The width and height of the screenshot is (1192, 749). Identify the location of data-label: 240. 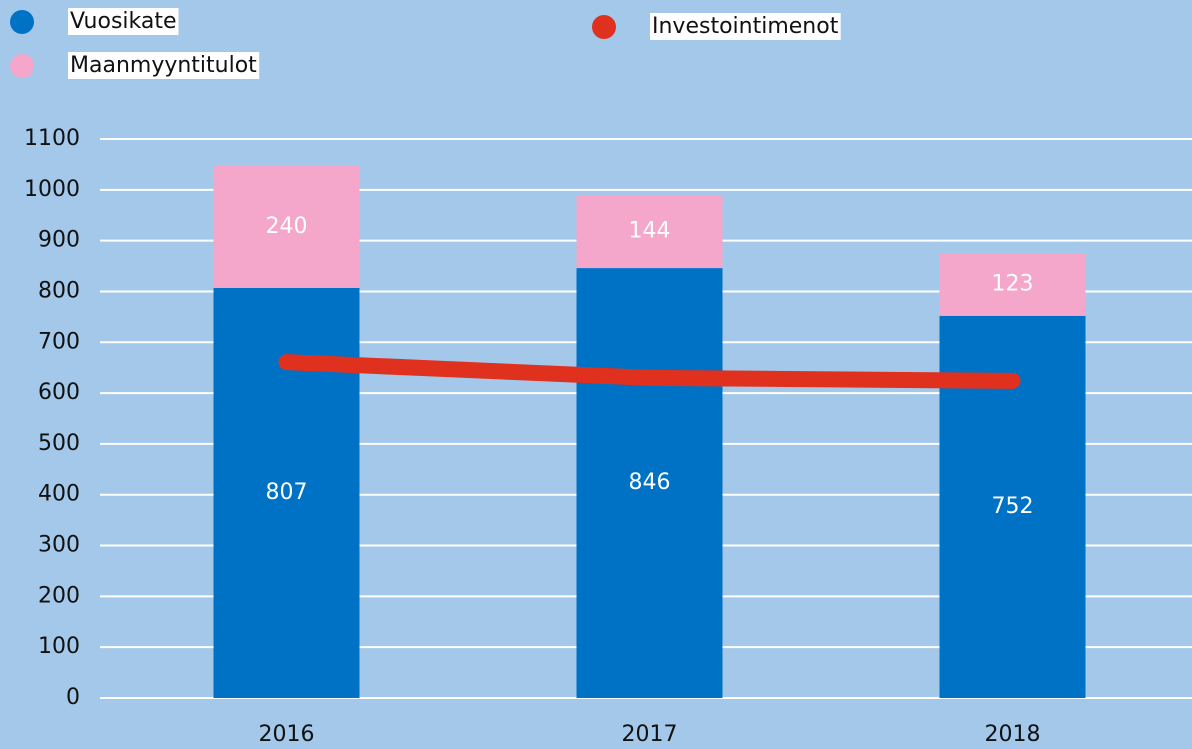
(287, 226).